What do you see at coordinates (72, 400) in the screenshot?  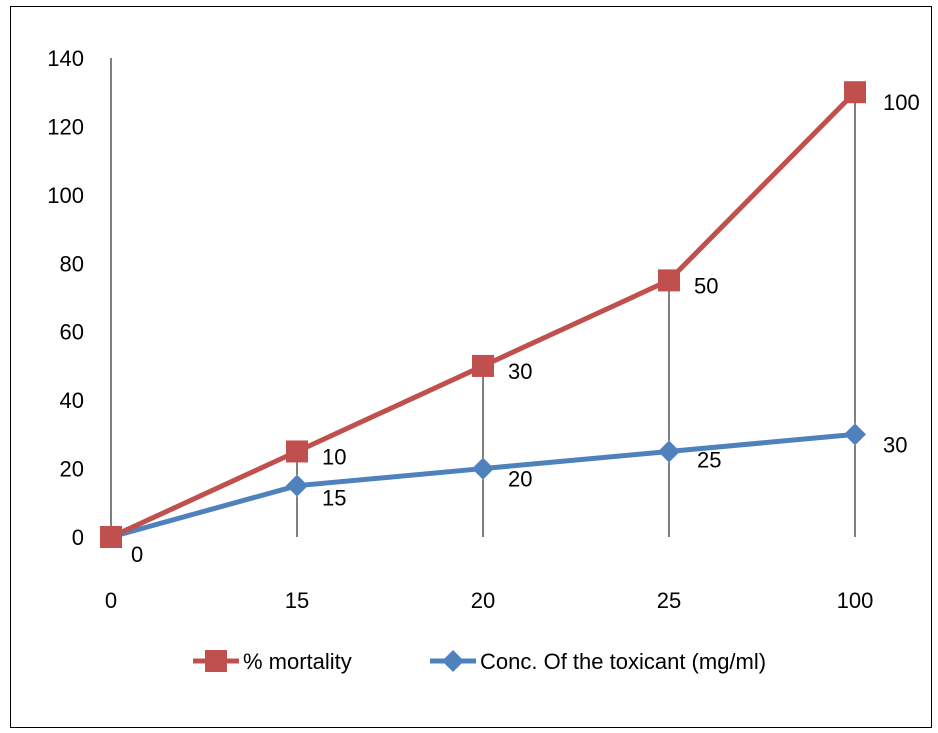 I see `y-tick-label: 40` at bounding box center [72, 400].